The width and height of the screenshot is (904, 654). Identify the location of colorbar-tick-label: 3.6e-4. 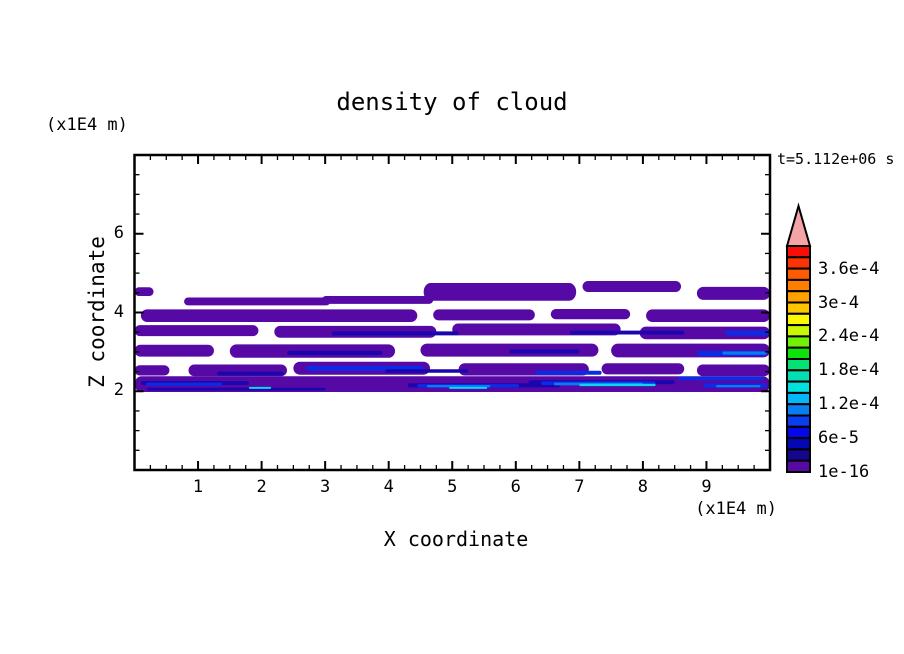
(849, 268).